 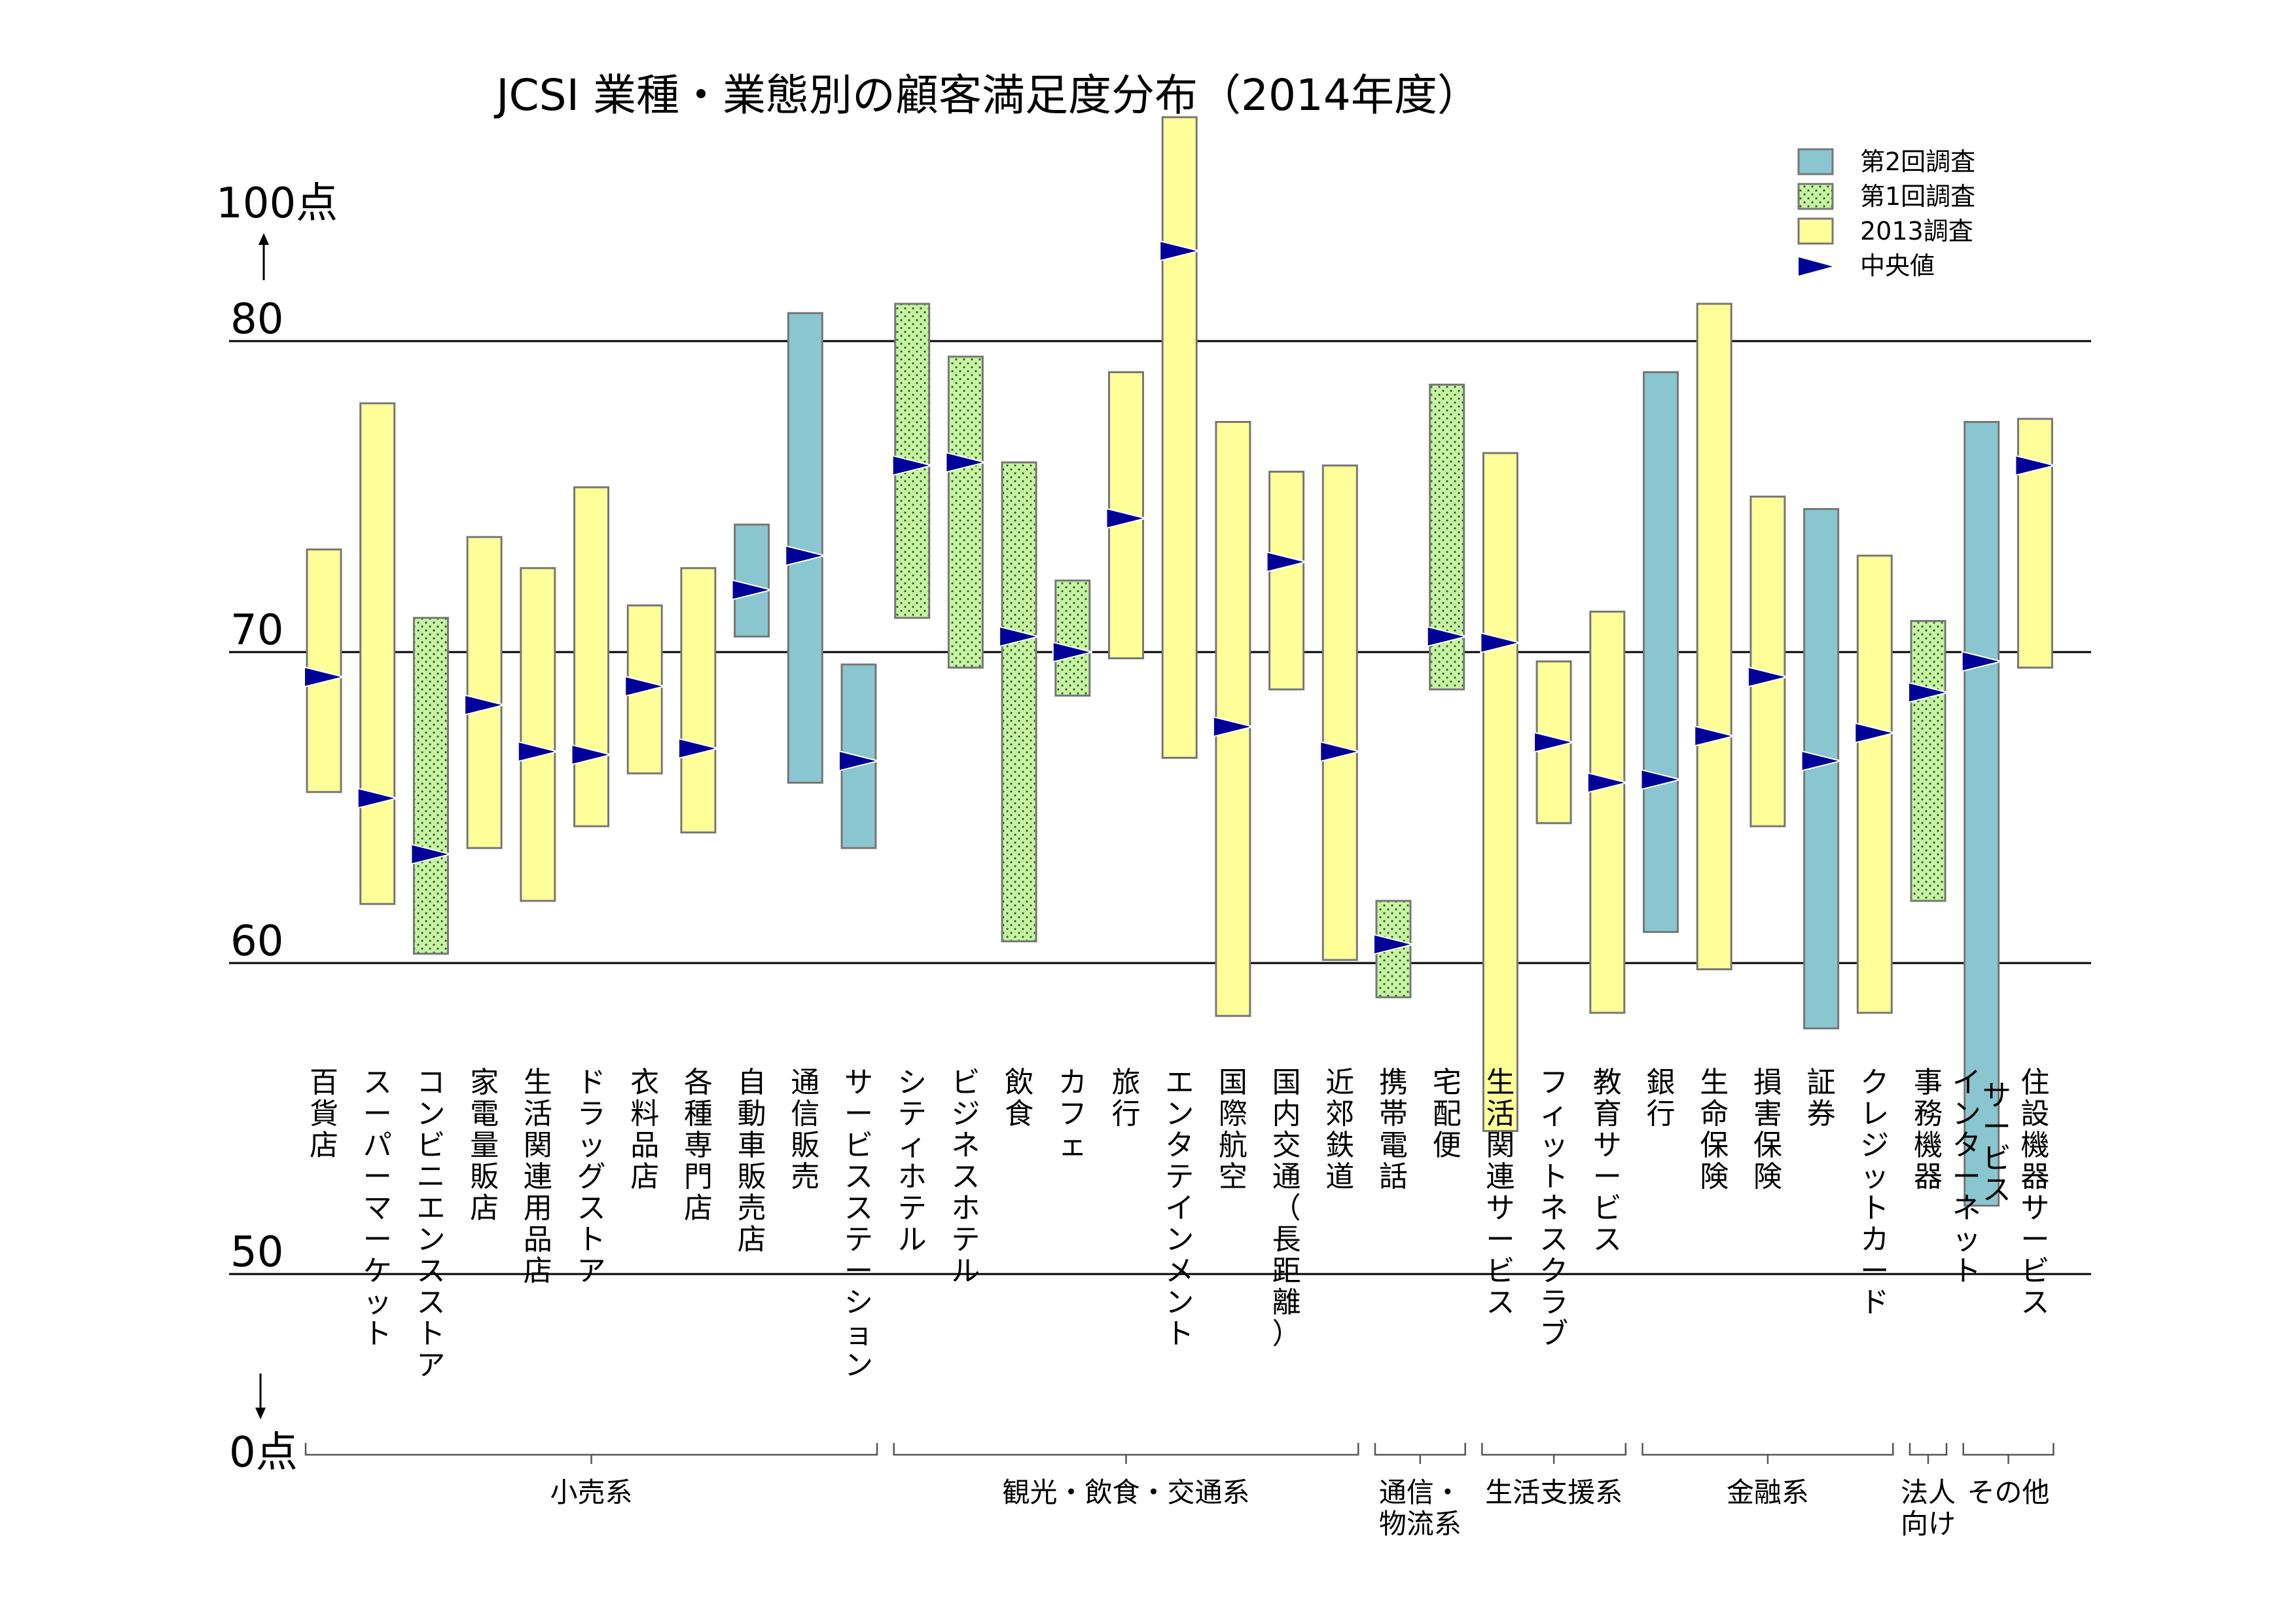 What do you see at coordinates (1126, 1098) in the screenshot?
I see `category-label: 旅行` at bounding box center [1126, 1098].